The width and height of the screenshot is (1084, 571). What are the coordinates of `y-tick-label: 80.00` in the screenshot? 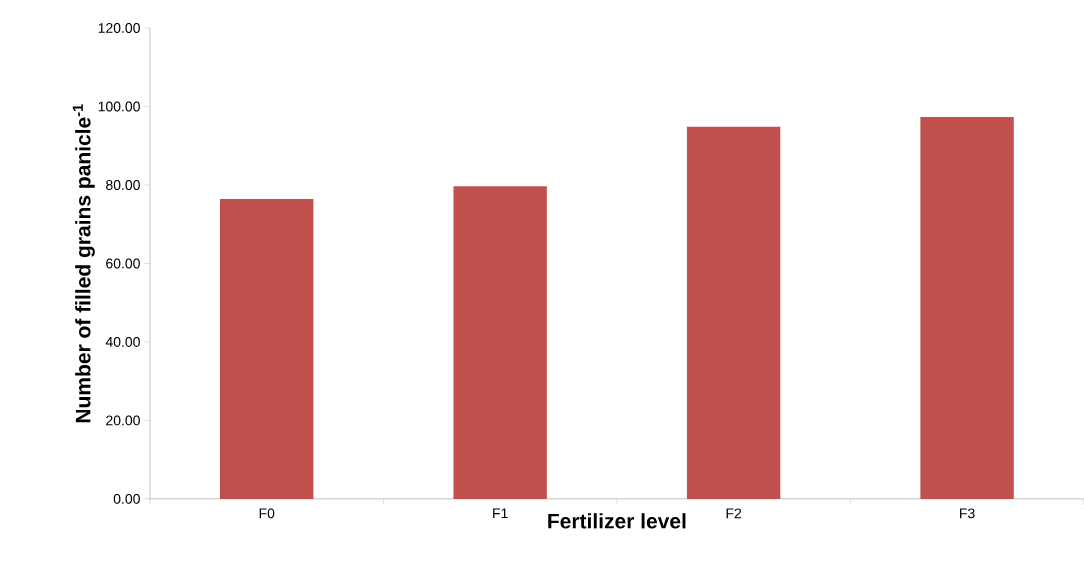 It's located at (123, 185).